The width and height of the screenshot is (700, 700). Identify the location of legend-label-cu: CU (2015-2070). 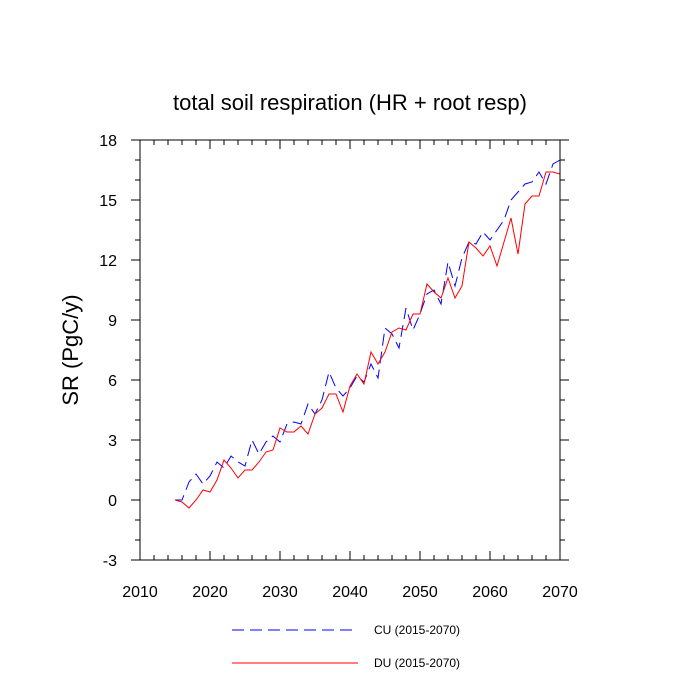
(417, 630).